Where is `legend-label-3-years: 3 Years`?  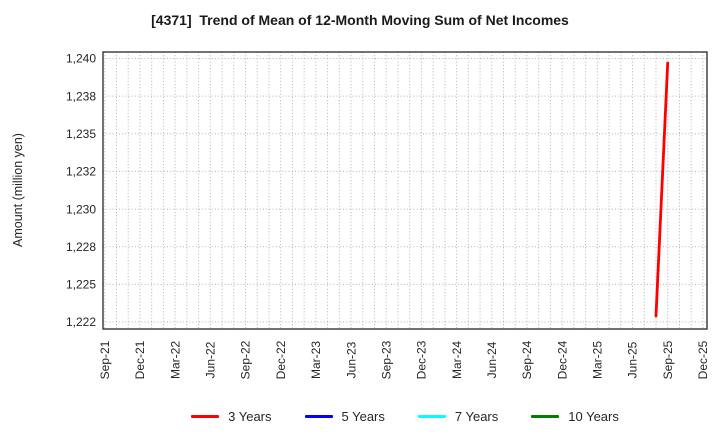
legend-label-3-years: 3 Years is located at coordinates (250, 416).